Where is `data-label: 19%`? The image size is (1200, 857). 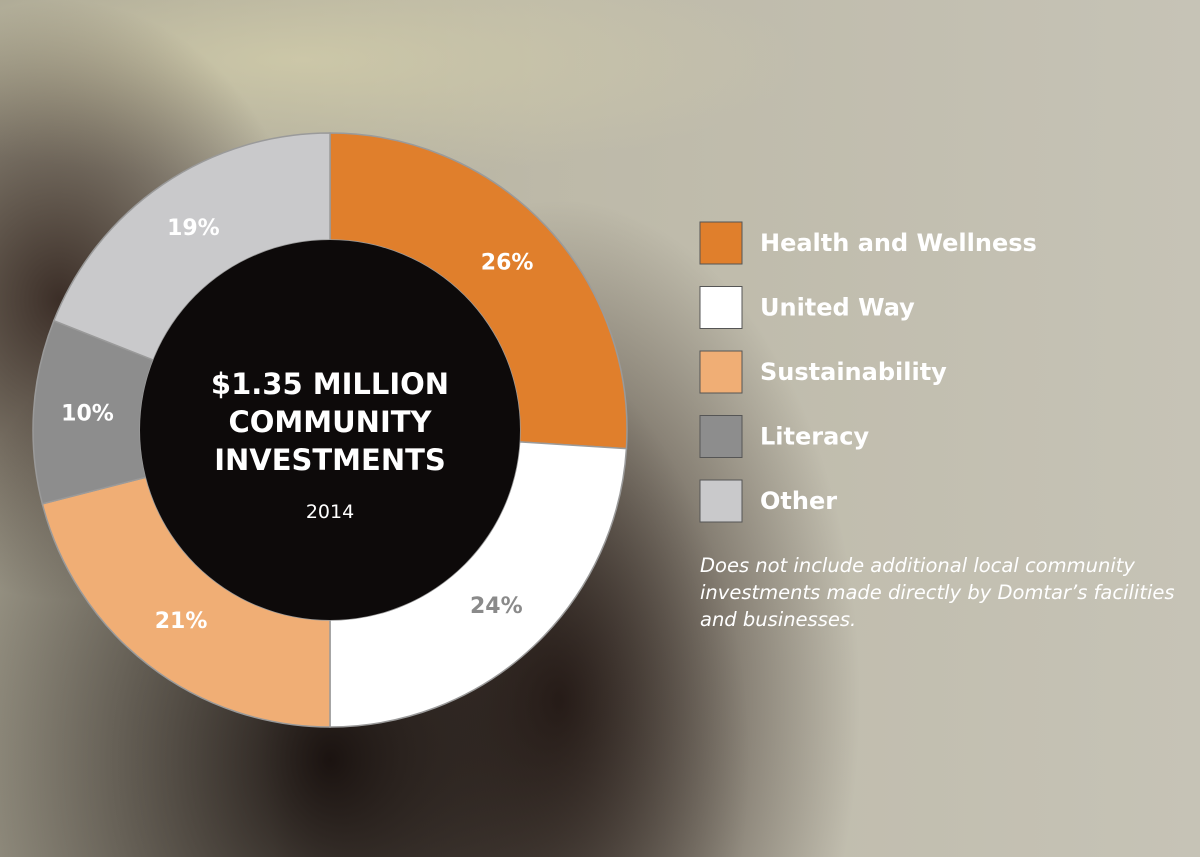
data-label: 19% is located at coordinates (193, 228).